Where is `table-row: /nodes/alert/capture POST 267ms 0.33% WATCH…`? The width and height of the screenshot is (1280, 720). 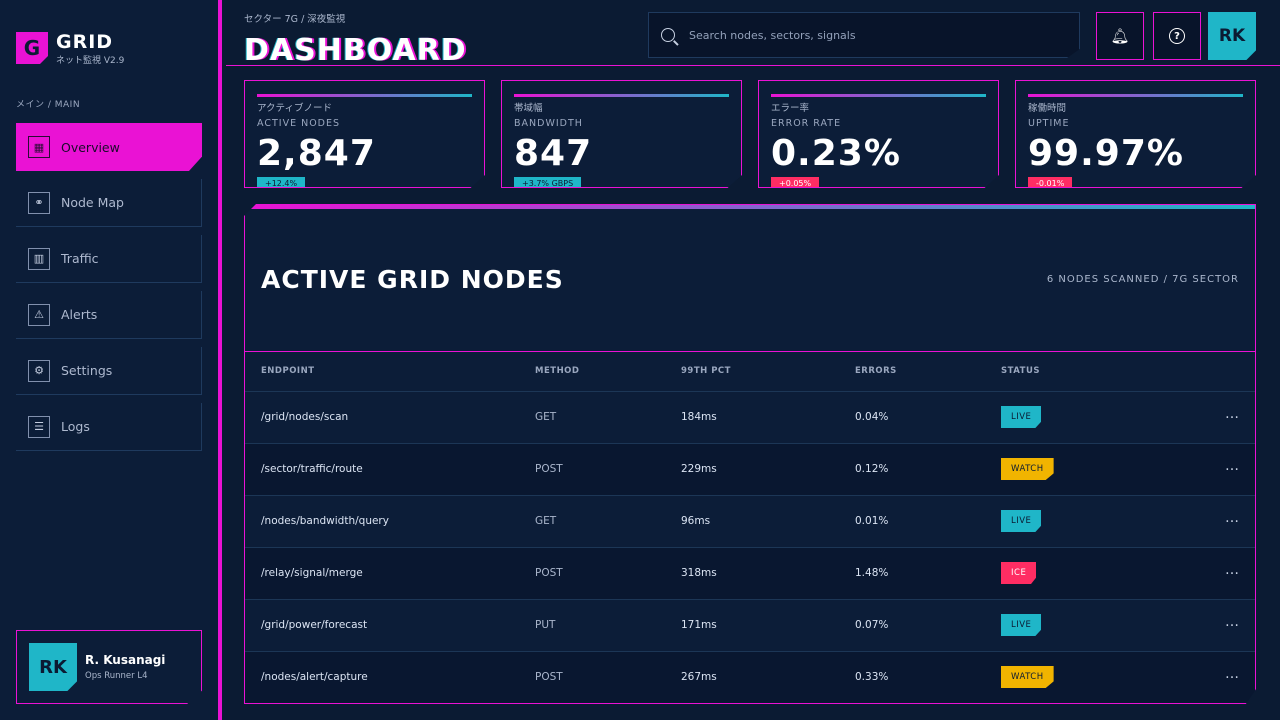 table-row: /nodes/alert/capture POST 267ms 0.33% WATCH… is located at coordinates (750, 677).